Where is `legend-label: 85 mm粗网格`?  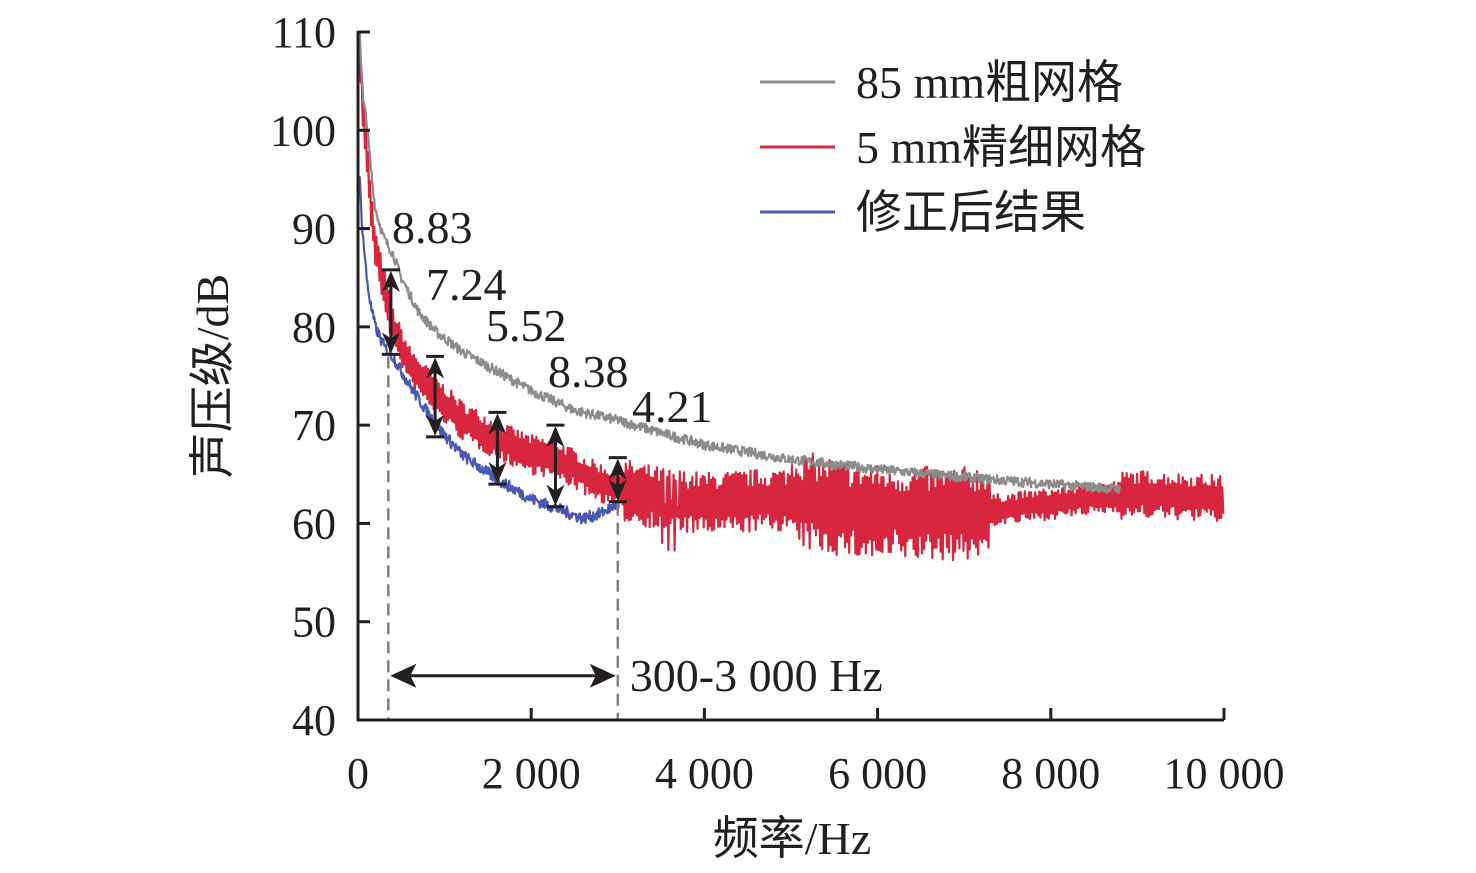 legend-label: 85 mm粗网格 is located at coordinates (989, 82).